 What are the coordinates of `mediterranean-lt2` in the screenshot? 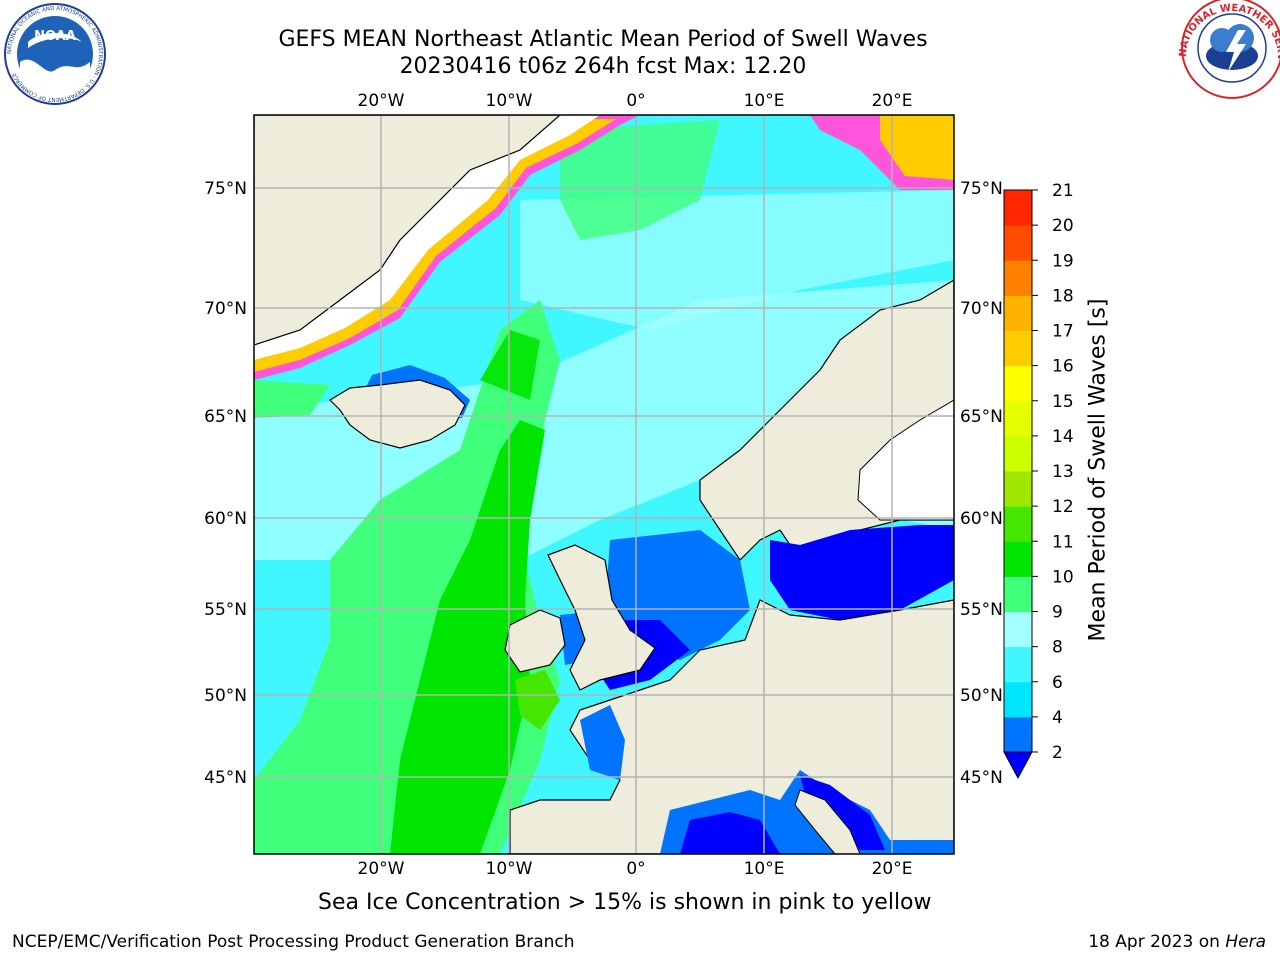 It's located at (730, 833).